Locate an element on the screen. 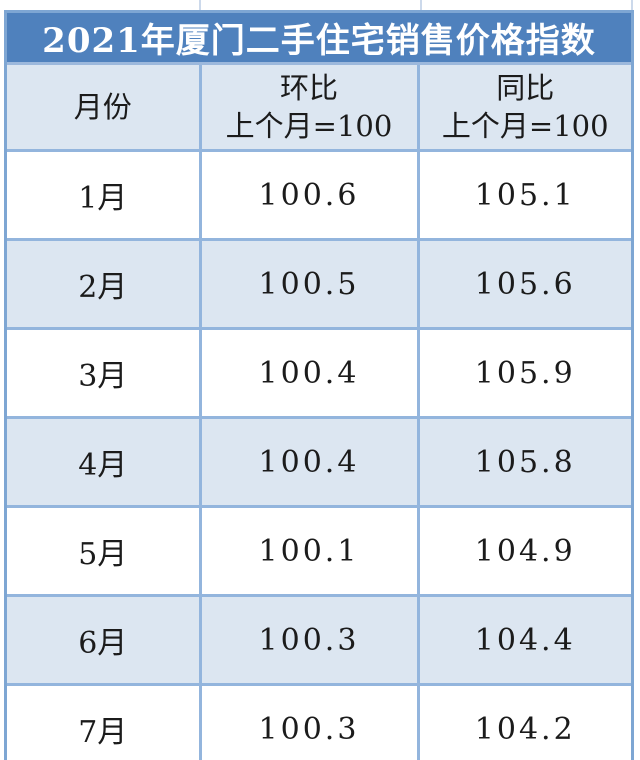  table-row: 5月 100.1 104.9 is located at coordinates (319, 551).